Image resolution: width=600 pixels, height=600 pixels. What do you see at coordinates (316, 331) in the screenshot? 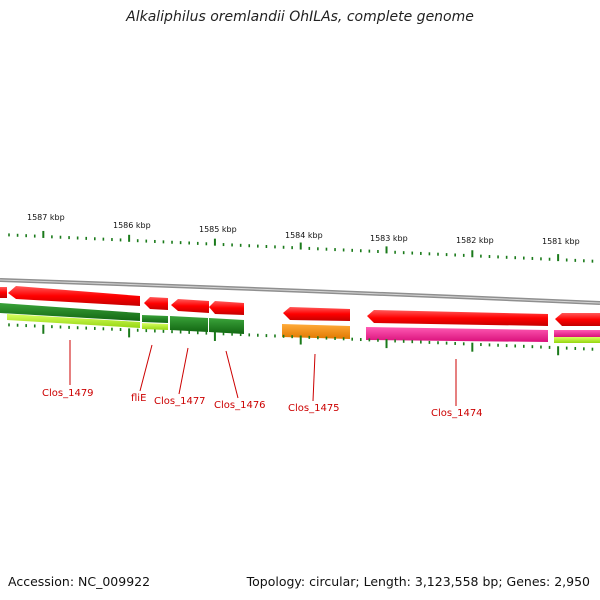
I see `gene-bar-orange` at bounding box center [316, 331].